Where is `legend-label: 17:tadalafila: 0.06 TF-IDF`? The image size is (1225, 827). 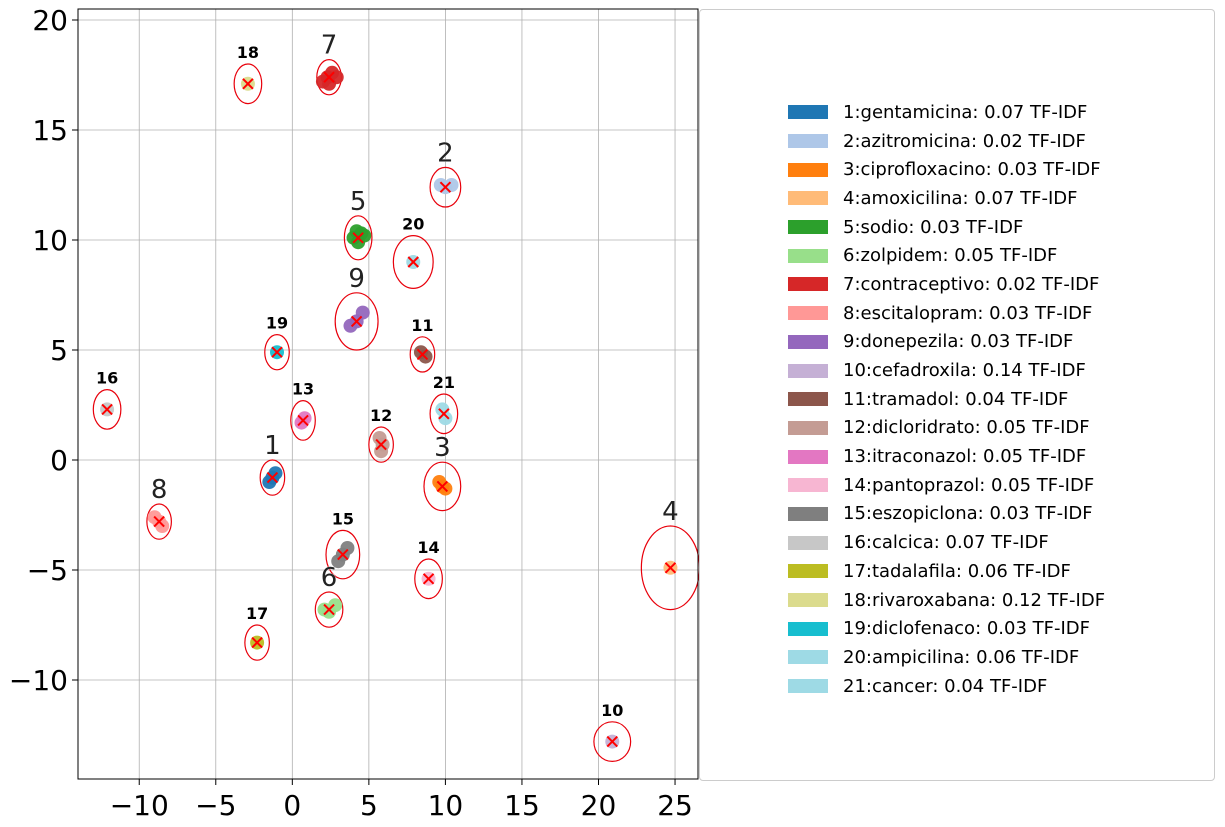 legend-label: 17:tadalafila: 0.06 TF-IDF is located at coordinates (957, 571).